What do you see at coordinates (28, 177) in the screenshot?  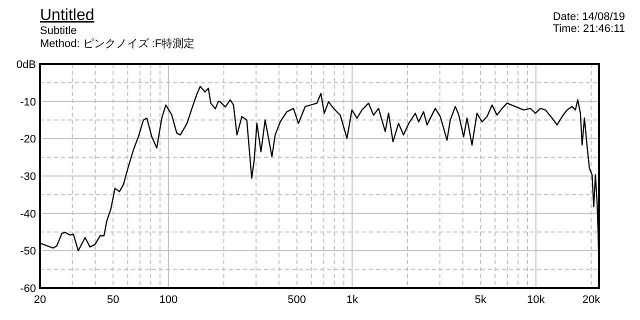 I see `y-tick-label: -30` at bounding box center [28, 177].